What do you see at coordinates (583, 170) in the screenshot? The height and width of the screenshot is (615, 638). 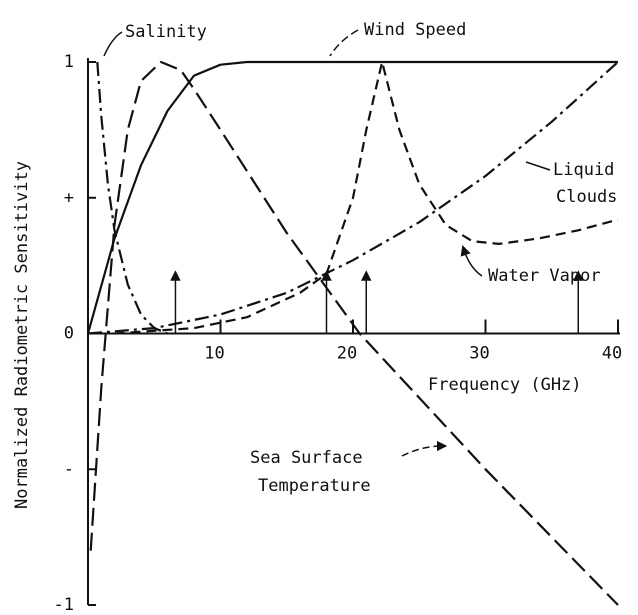 I see `annotation: Liquid` at bounding box center [583, 170].